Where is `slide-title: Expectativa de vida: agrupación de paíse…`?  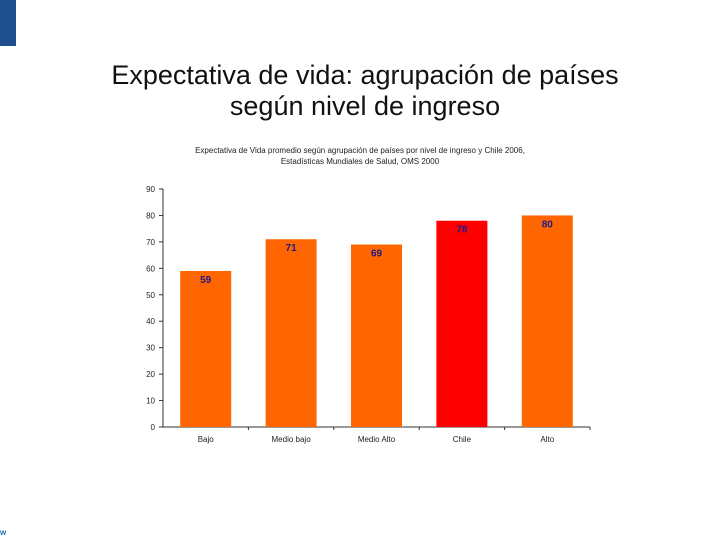 slide-title: Expectativa de vida: agrupación de paíse… is located at coordinates (365, 91).